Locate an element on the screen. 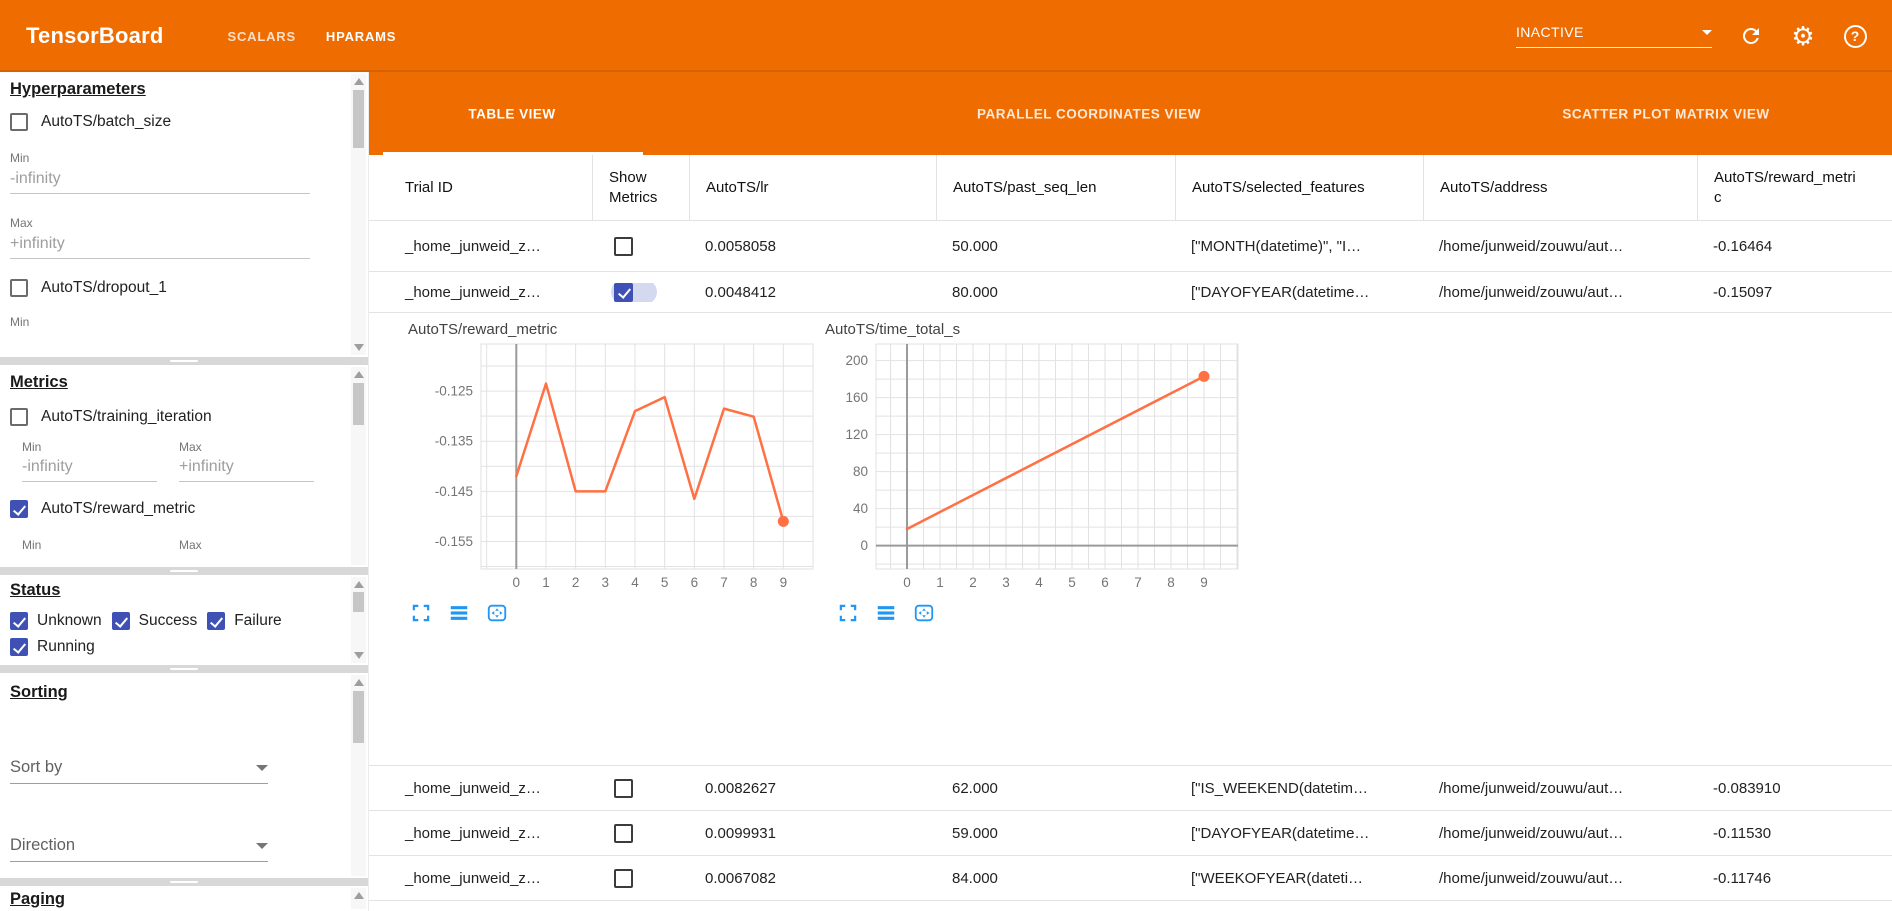  svg-text: 2 is located at coordinates (576, 582).